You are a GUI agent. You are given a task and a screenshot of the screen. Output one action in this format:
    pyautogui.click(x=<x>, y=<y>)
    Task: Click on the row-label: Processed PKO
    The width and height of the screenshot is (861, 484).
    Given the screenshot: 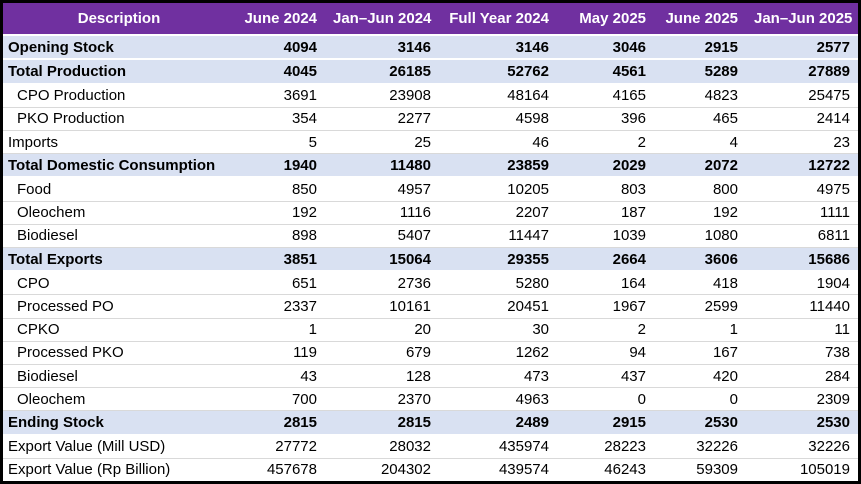 What is the action you would take?
    pyautogui.click(x=119, y=353)
    